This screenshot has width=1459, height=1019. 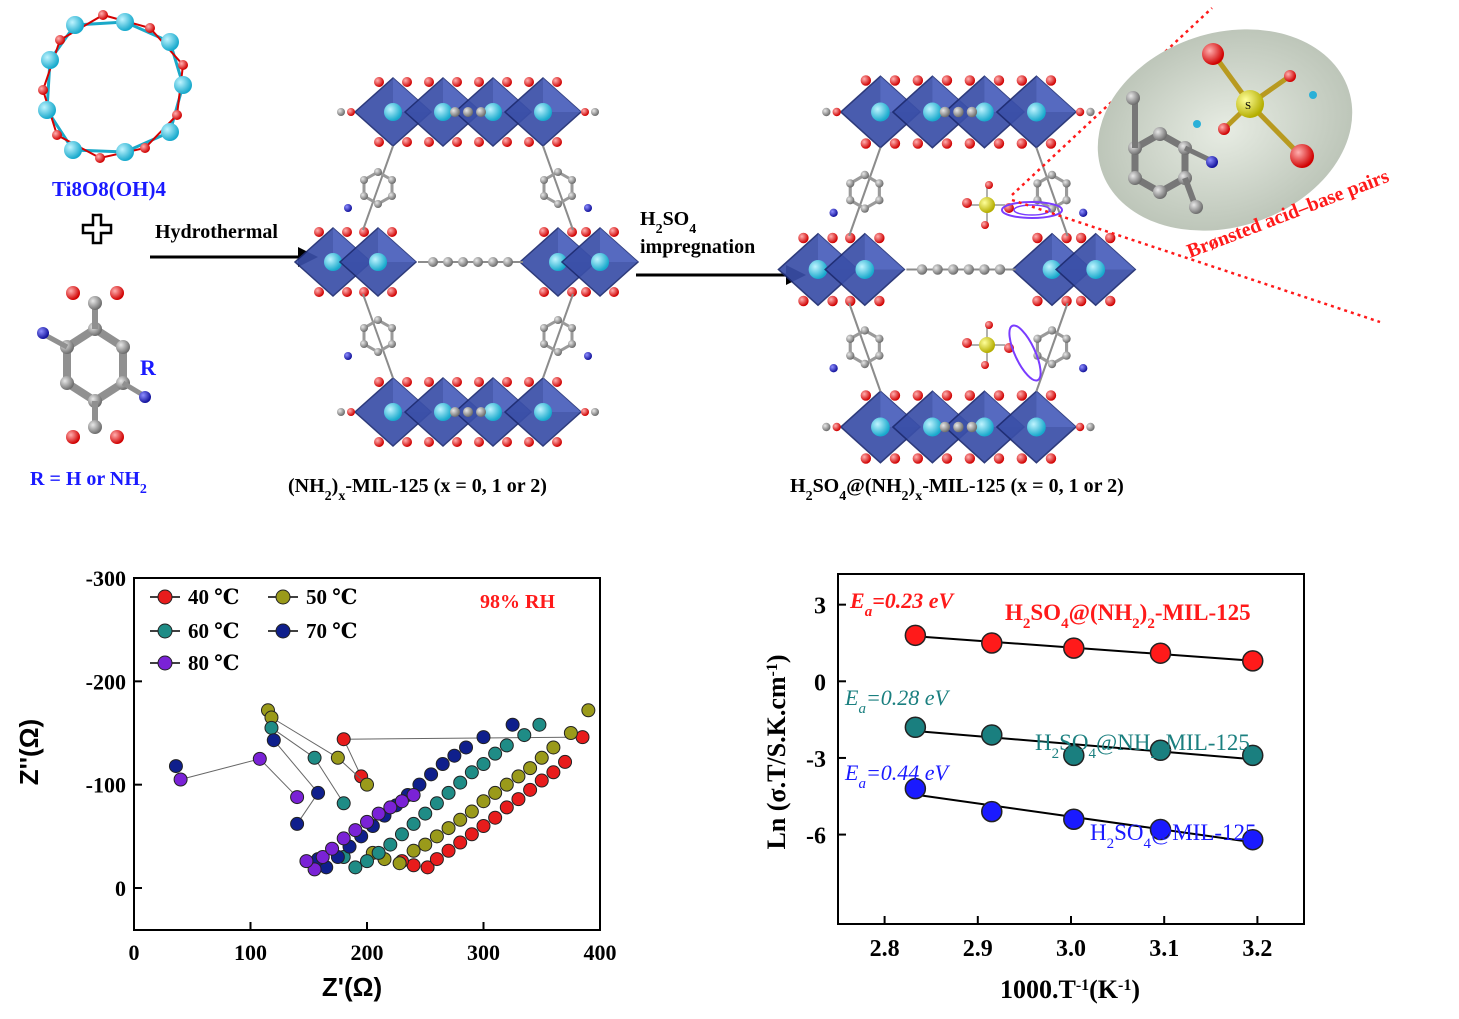 I want to click on arrhenius-y-axis-label: Ln (σ.T/S.K.cm-1), so click(x=776, y=751).